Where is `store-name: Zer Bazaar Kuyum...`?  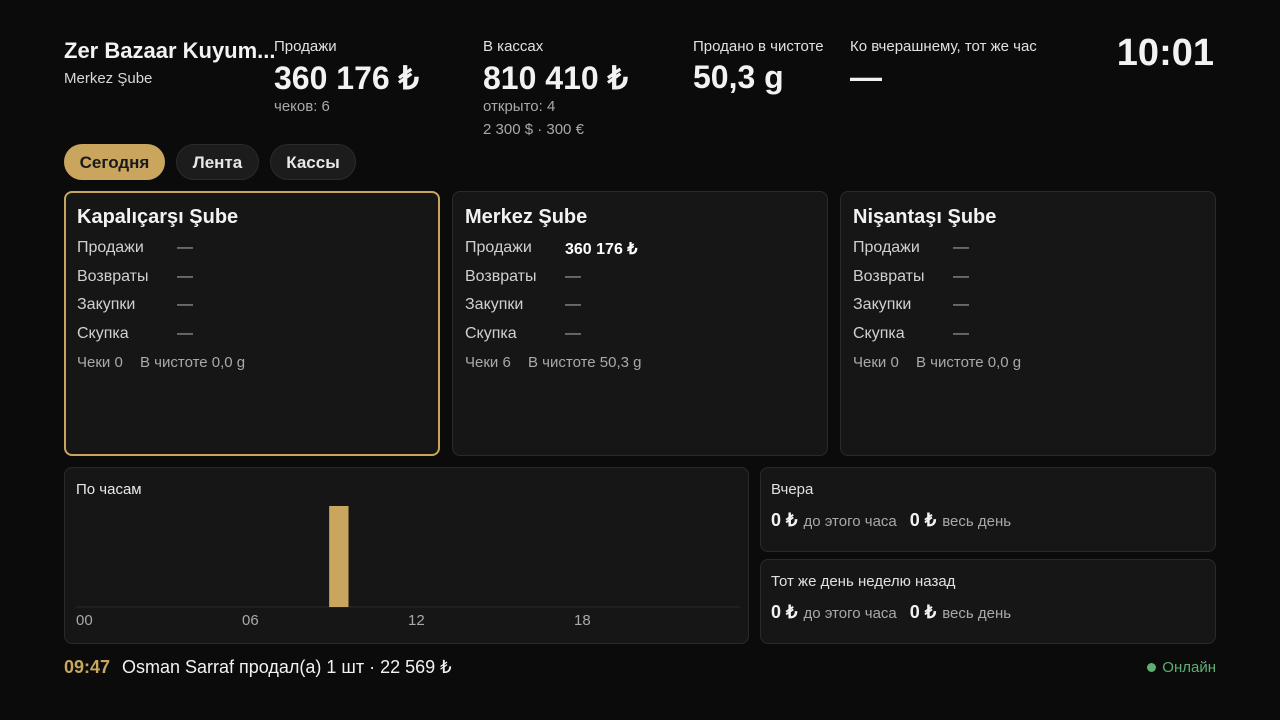 store-name: Zer Bazaar Kuyum... is located at coordinates (170, 50).